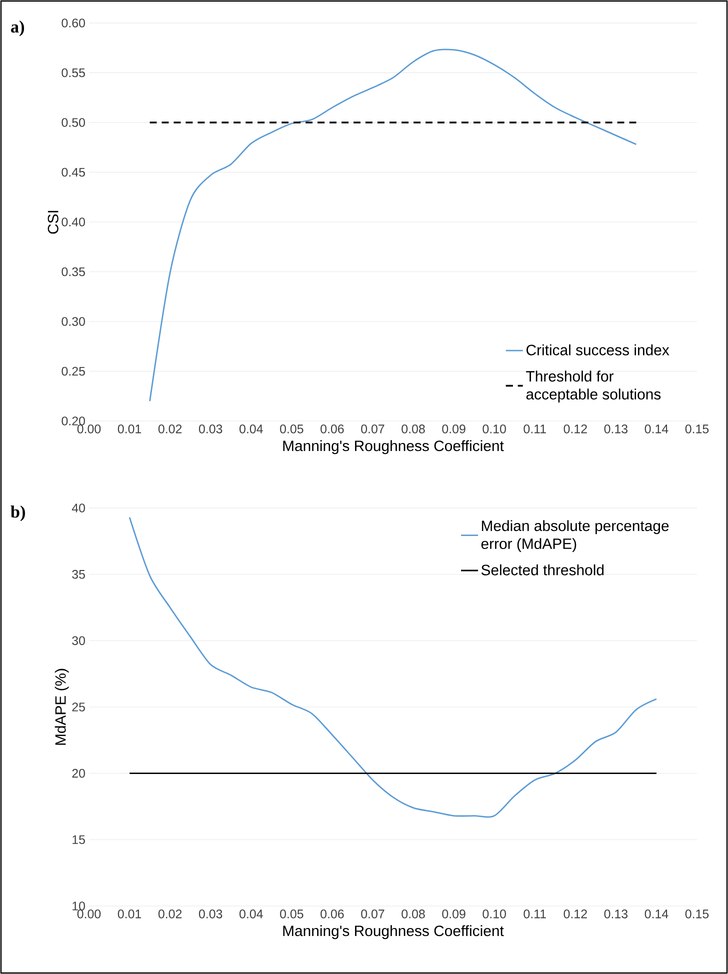 The width and height of the screenshot is (728, 974). What do you see at coordinates (575, 536) in the screenshot?
I see `legend-label: Median absolute percentage error (MdAPE)` at bounding box center [575, 536].